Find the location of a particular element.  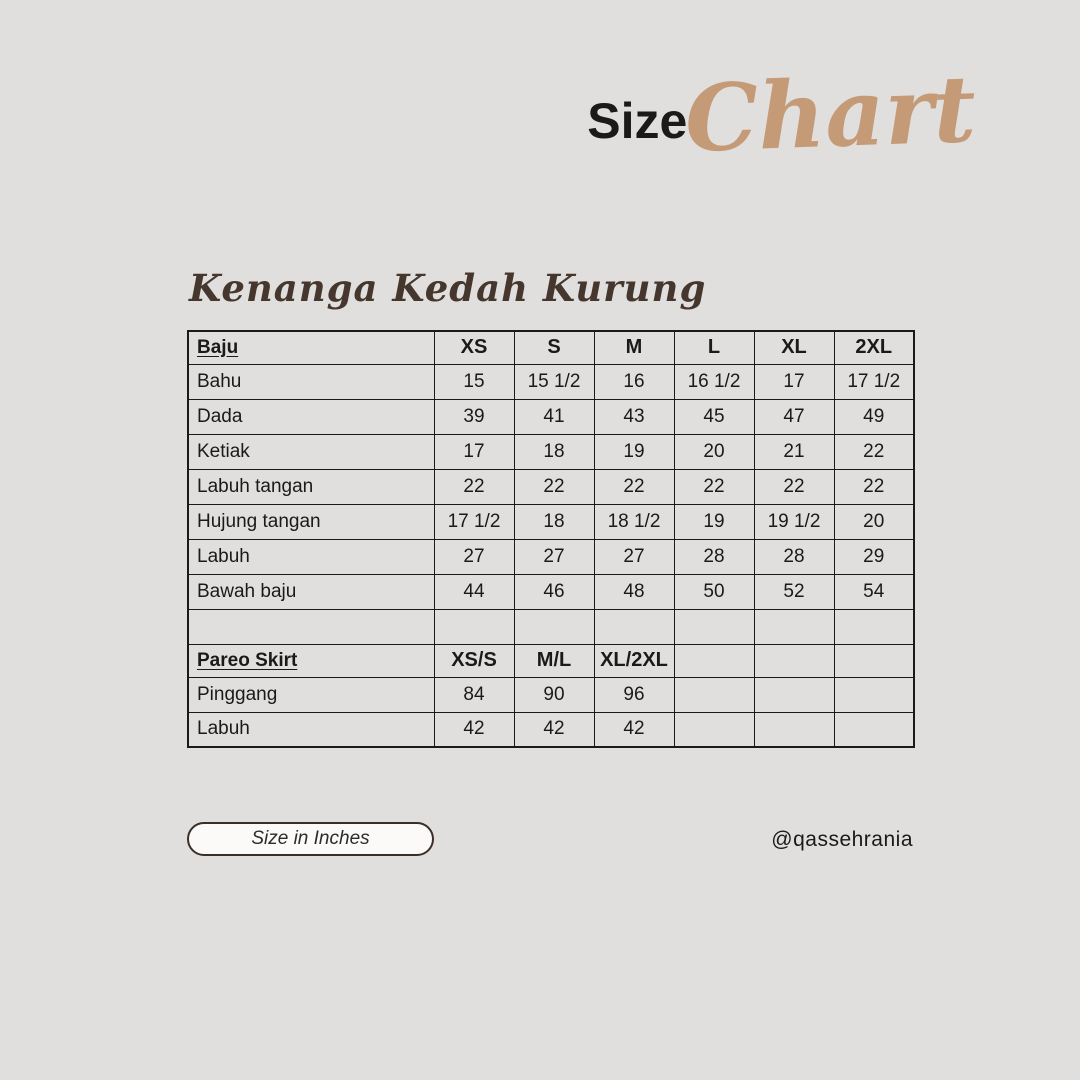

measurement-label-cell: Labuh tangan is located at coordinates (311, 486).